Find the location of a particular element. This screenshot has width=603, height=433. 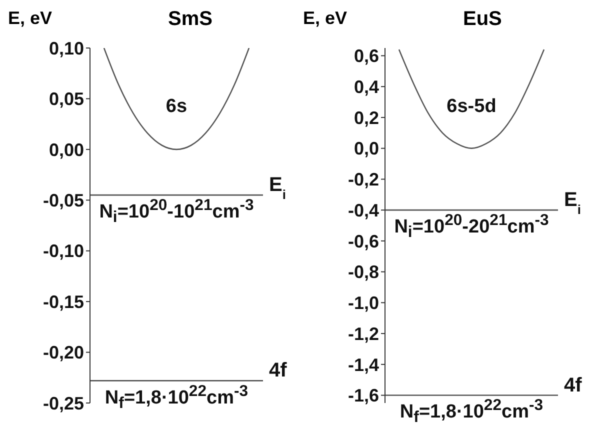

y-tick-label: 0,05 is located at coordinates (66, 99).